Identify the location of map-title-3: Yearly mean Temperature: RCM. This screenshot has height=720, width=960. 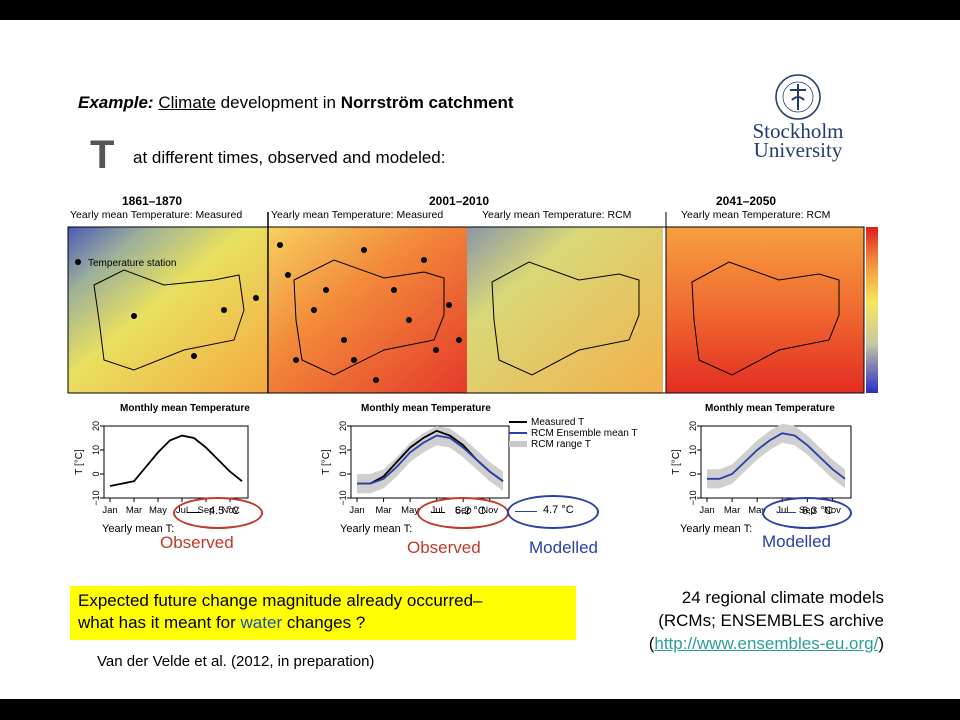
(557, 215).